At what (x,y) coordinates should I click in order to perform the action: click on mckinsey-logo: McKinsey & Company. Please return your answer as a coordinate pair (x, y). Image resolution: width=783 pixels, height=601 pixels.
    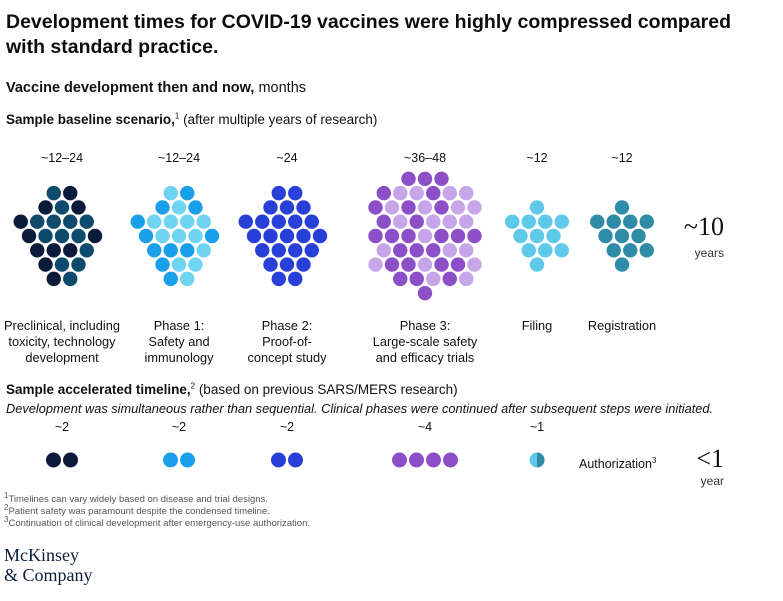
    Looking at the image, I should click on (48, 565).